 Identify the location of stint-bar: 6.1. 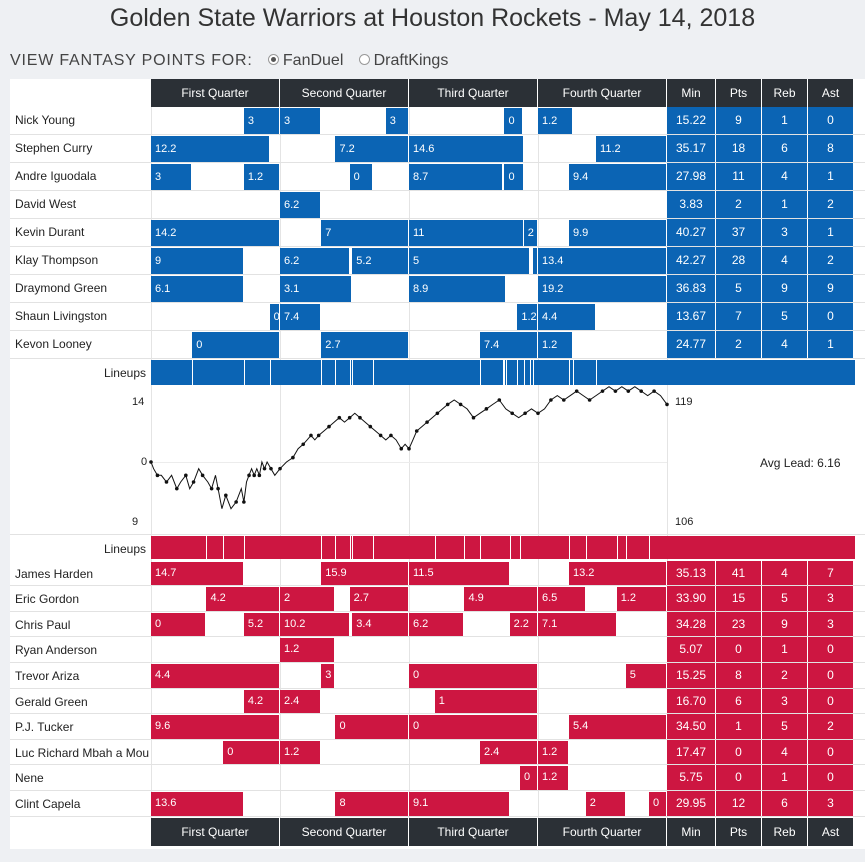
(197, 289).